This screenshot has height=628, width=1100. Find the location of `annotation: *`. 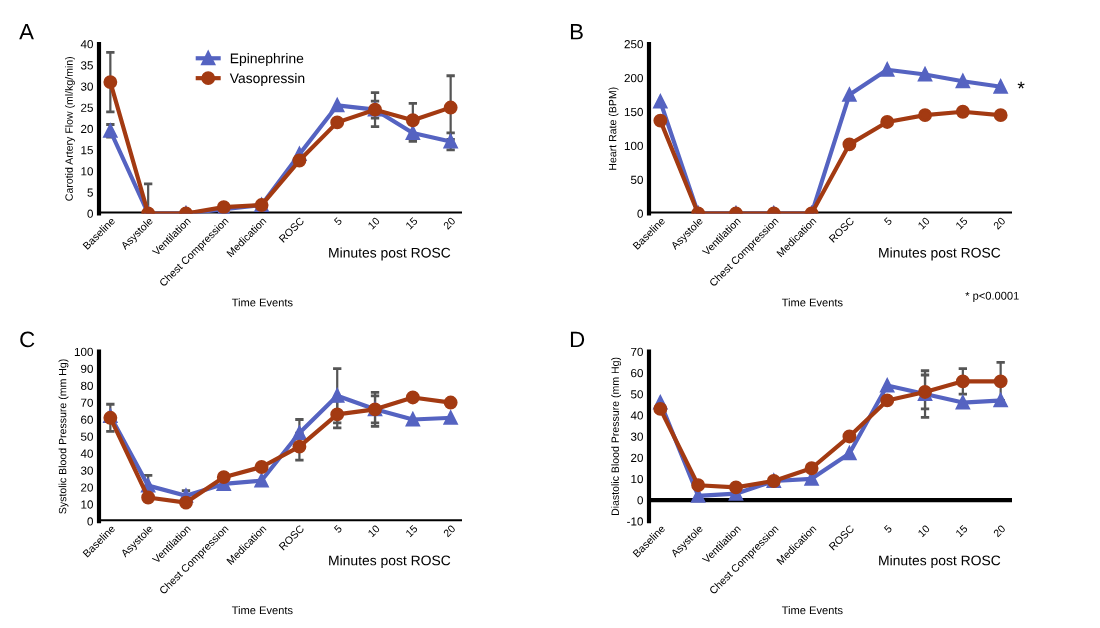

annotation: * is located at coordinates (1021, 85).